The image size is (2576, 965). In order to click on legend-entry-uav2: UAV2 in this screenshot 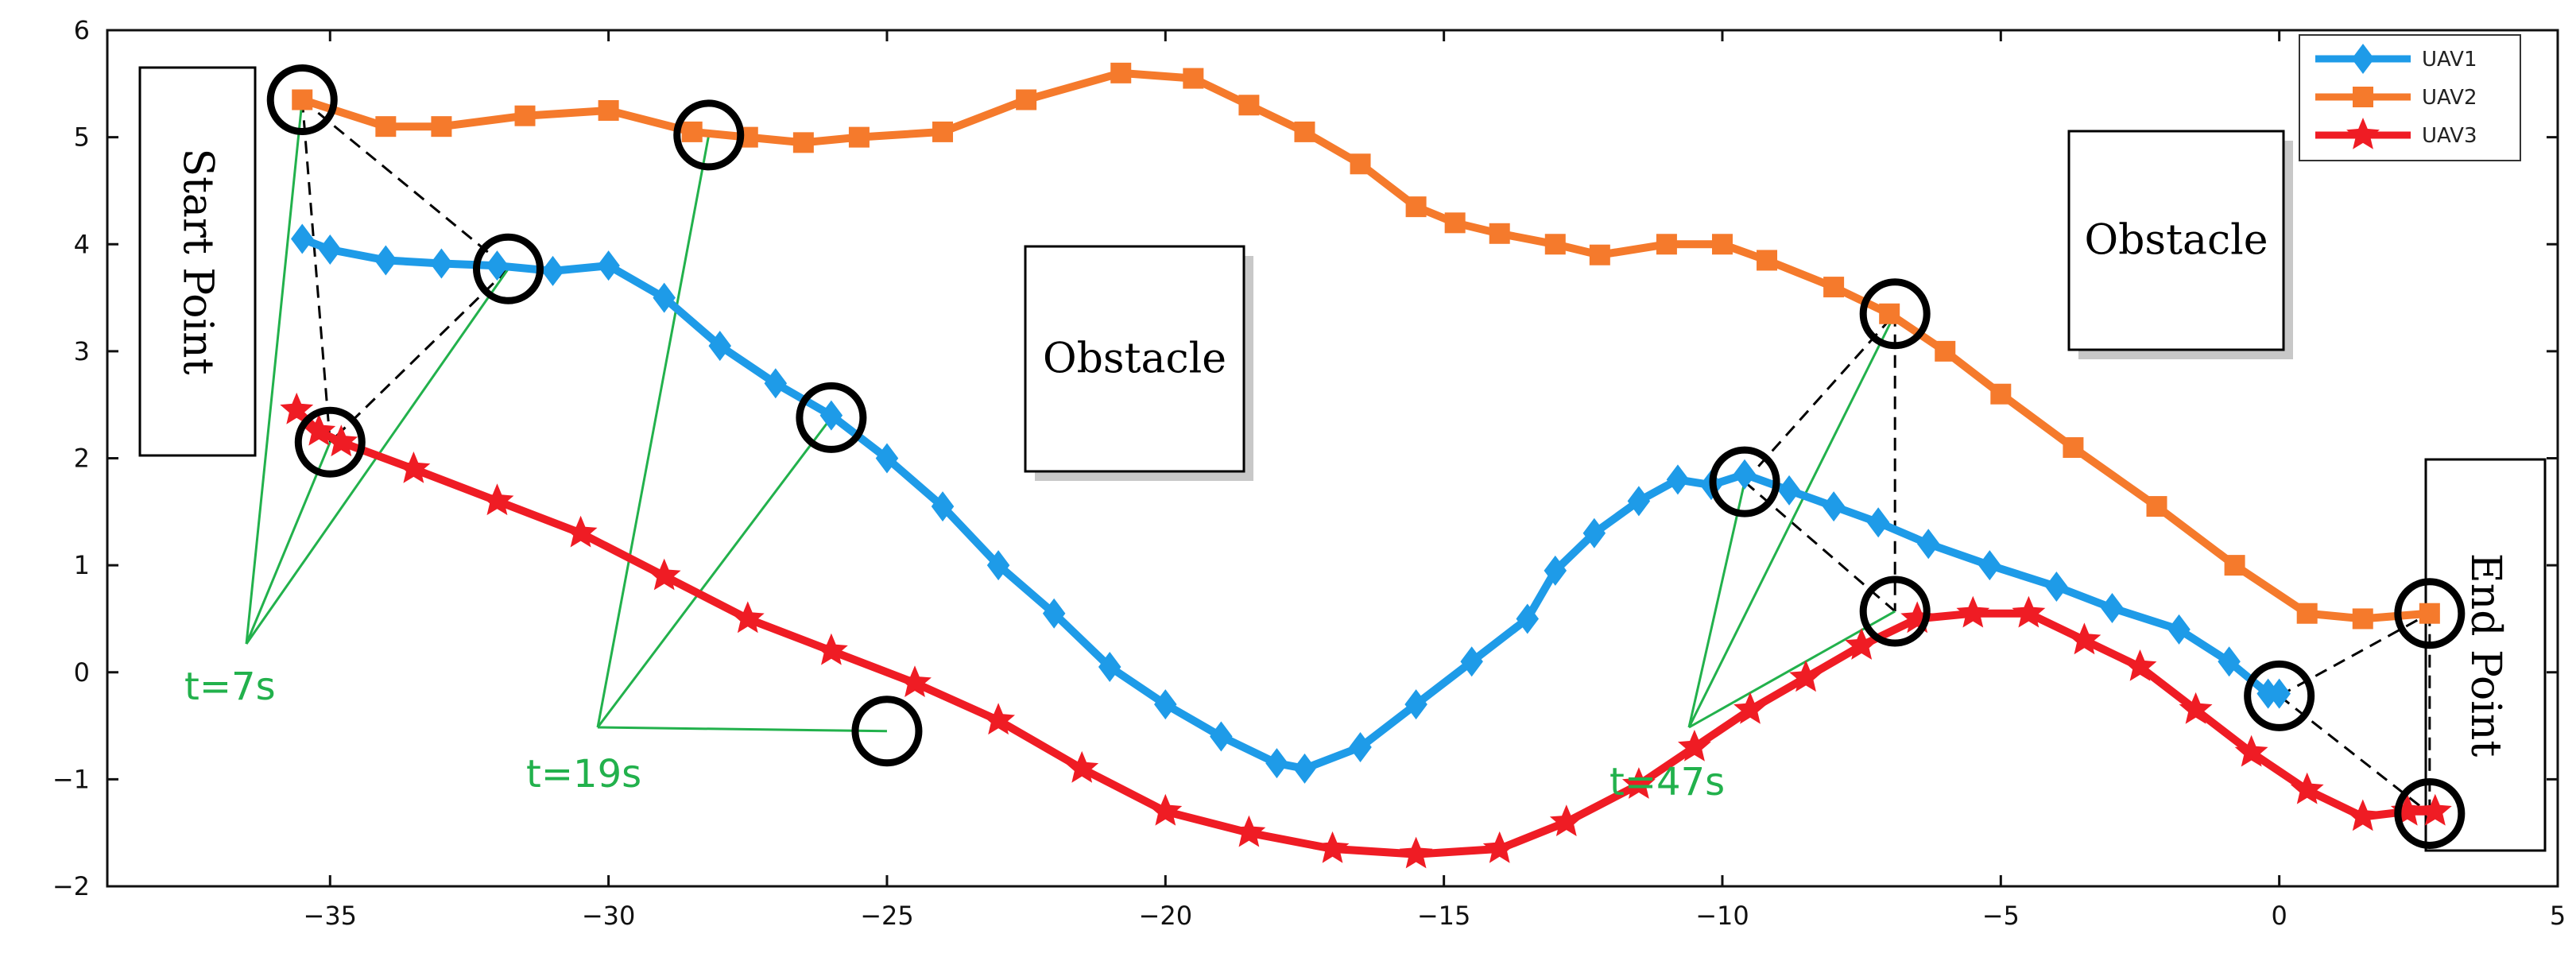, I will do `click(2396, 98)`.